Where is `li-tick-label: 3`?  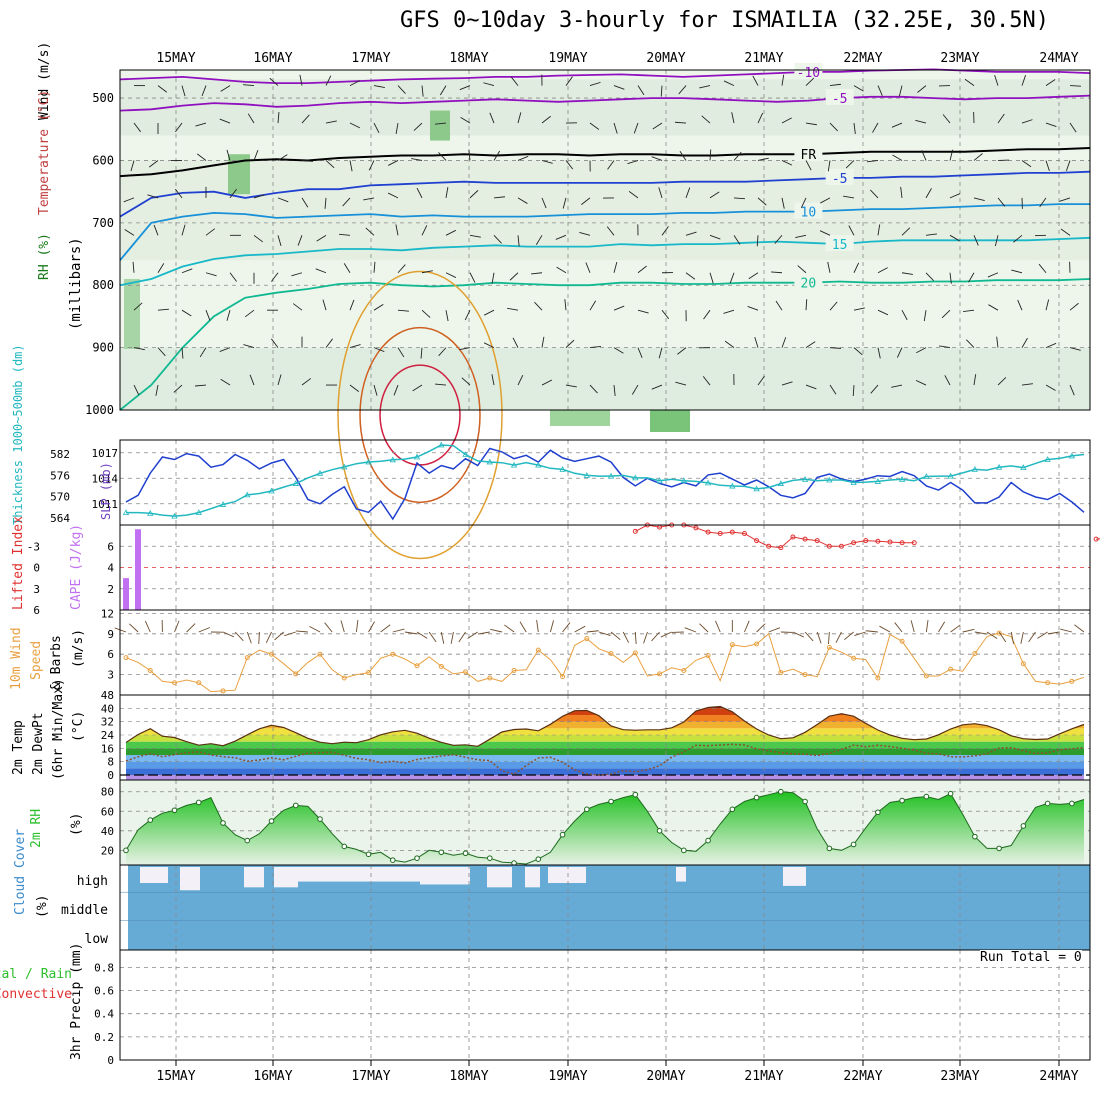
li-tick-label: 3 is located at coordinates (36, 589).